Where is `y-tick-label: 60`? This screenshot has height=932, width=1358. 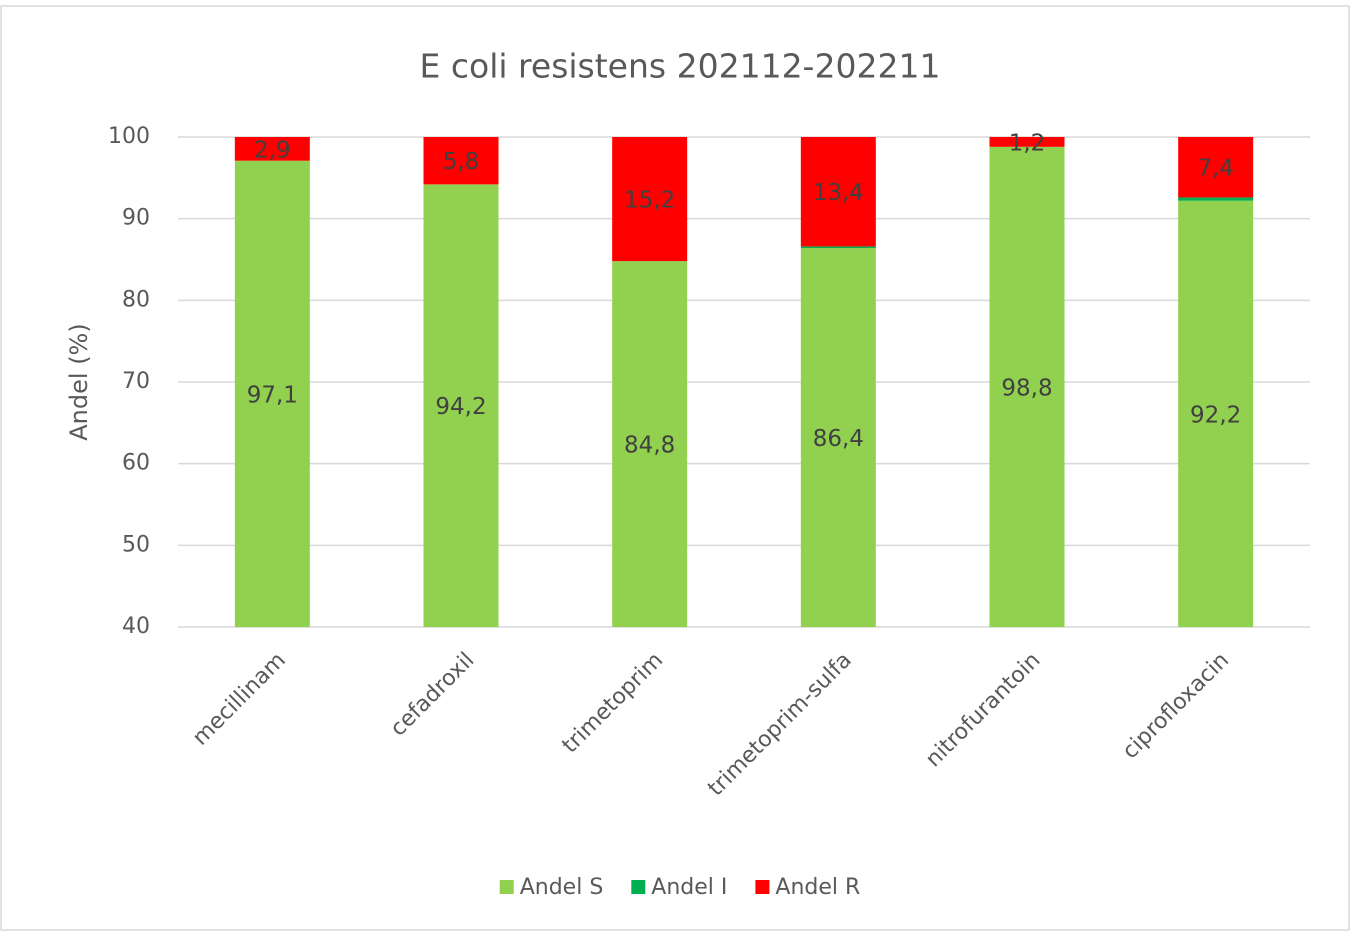 y-tick-label: 60 is located at coordinates (136, 463).